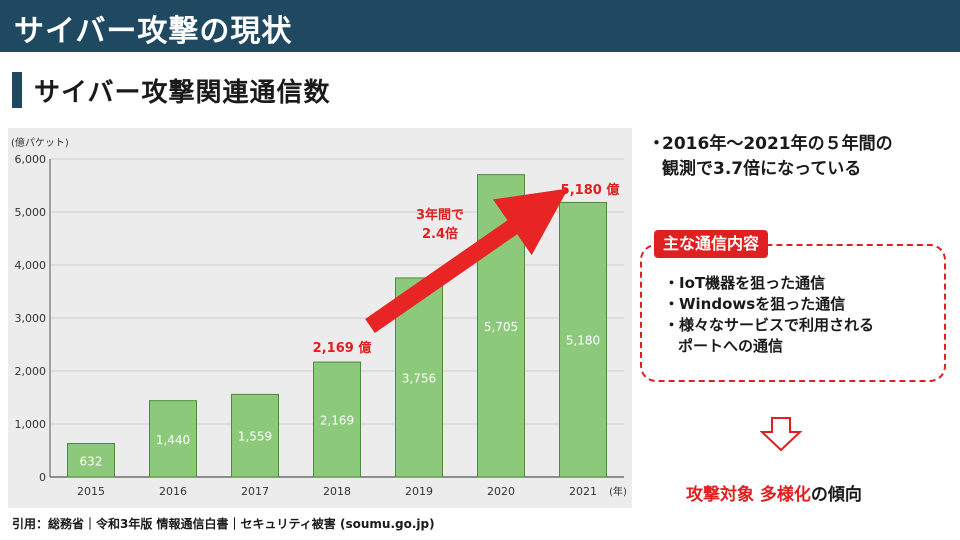  I want to click on y-tick-label: 4,000, so click(31, 265).